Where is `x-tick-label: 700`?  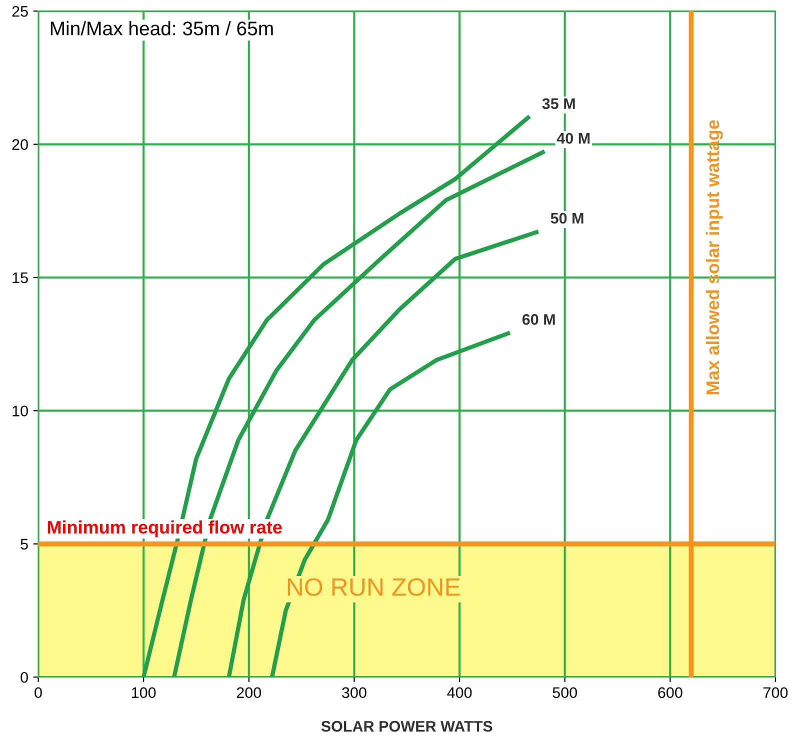
x-tick-label: 700 is located at coordinates (776, 692).